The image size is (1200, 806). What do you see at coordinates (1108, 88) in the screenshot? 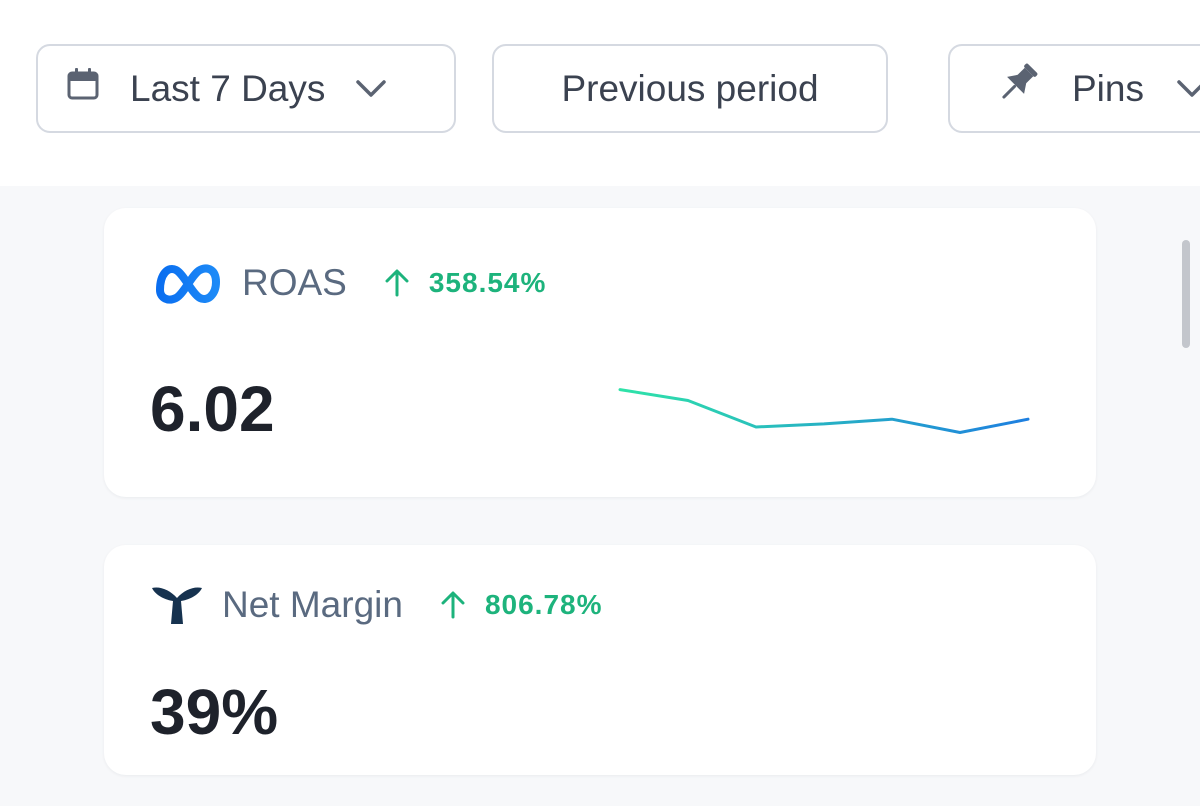
I see `pins-label: Pins` at bounding box center [1108, 88].